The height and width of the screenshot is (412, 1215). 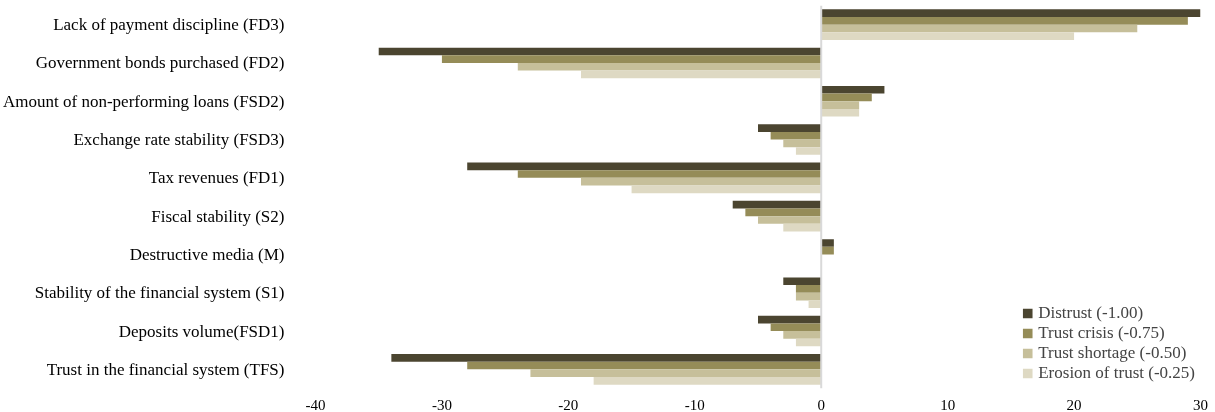 I want to click on legend-label: Erosion of trust (-0.25), so click(x=1116, y=373).